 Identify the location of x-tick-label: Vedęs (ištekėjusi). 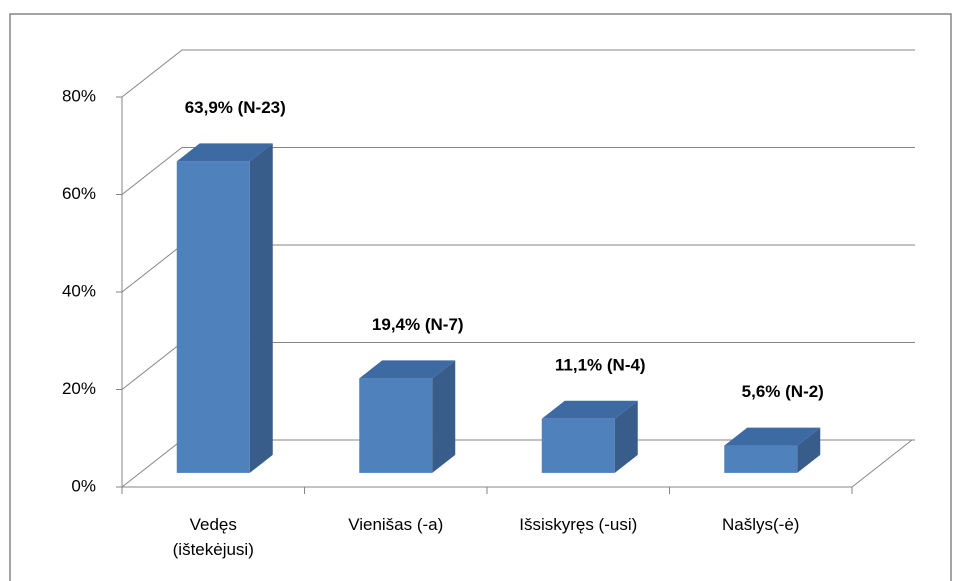
(213, 537).